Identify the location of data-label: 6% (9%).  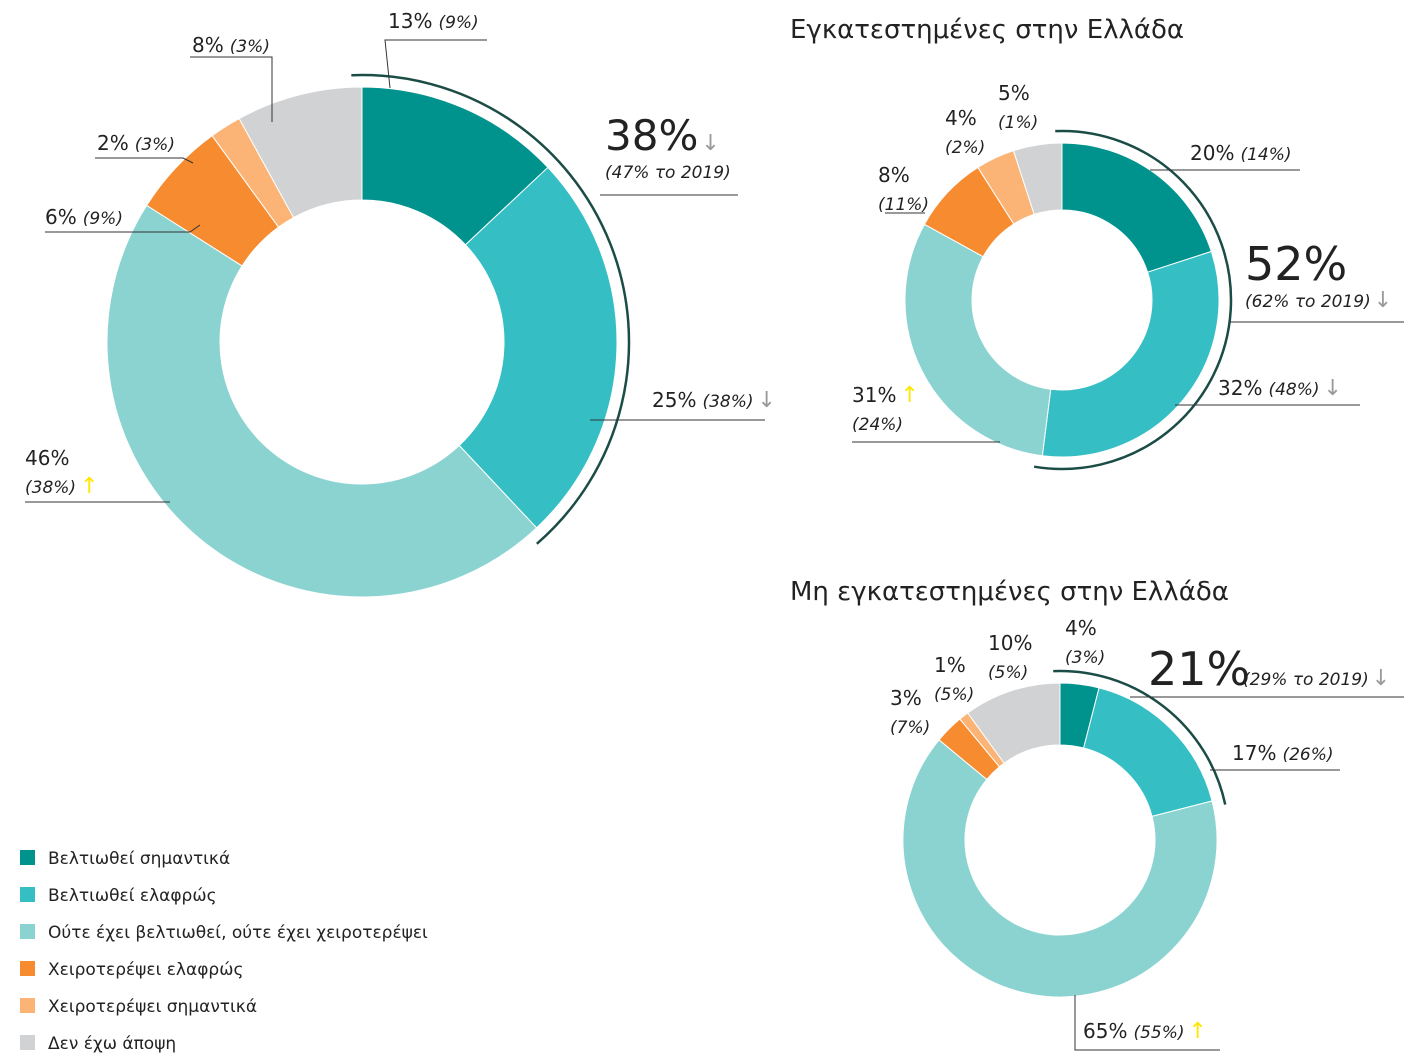
(84, 217).